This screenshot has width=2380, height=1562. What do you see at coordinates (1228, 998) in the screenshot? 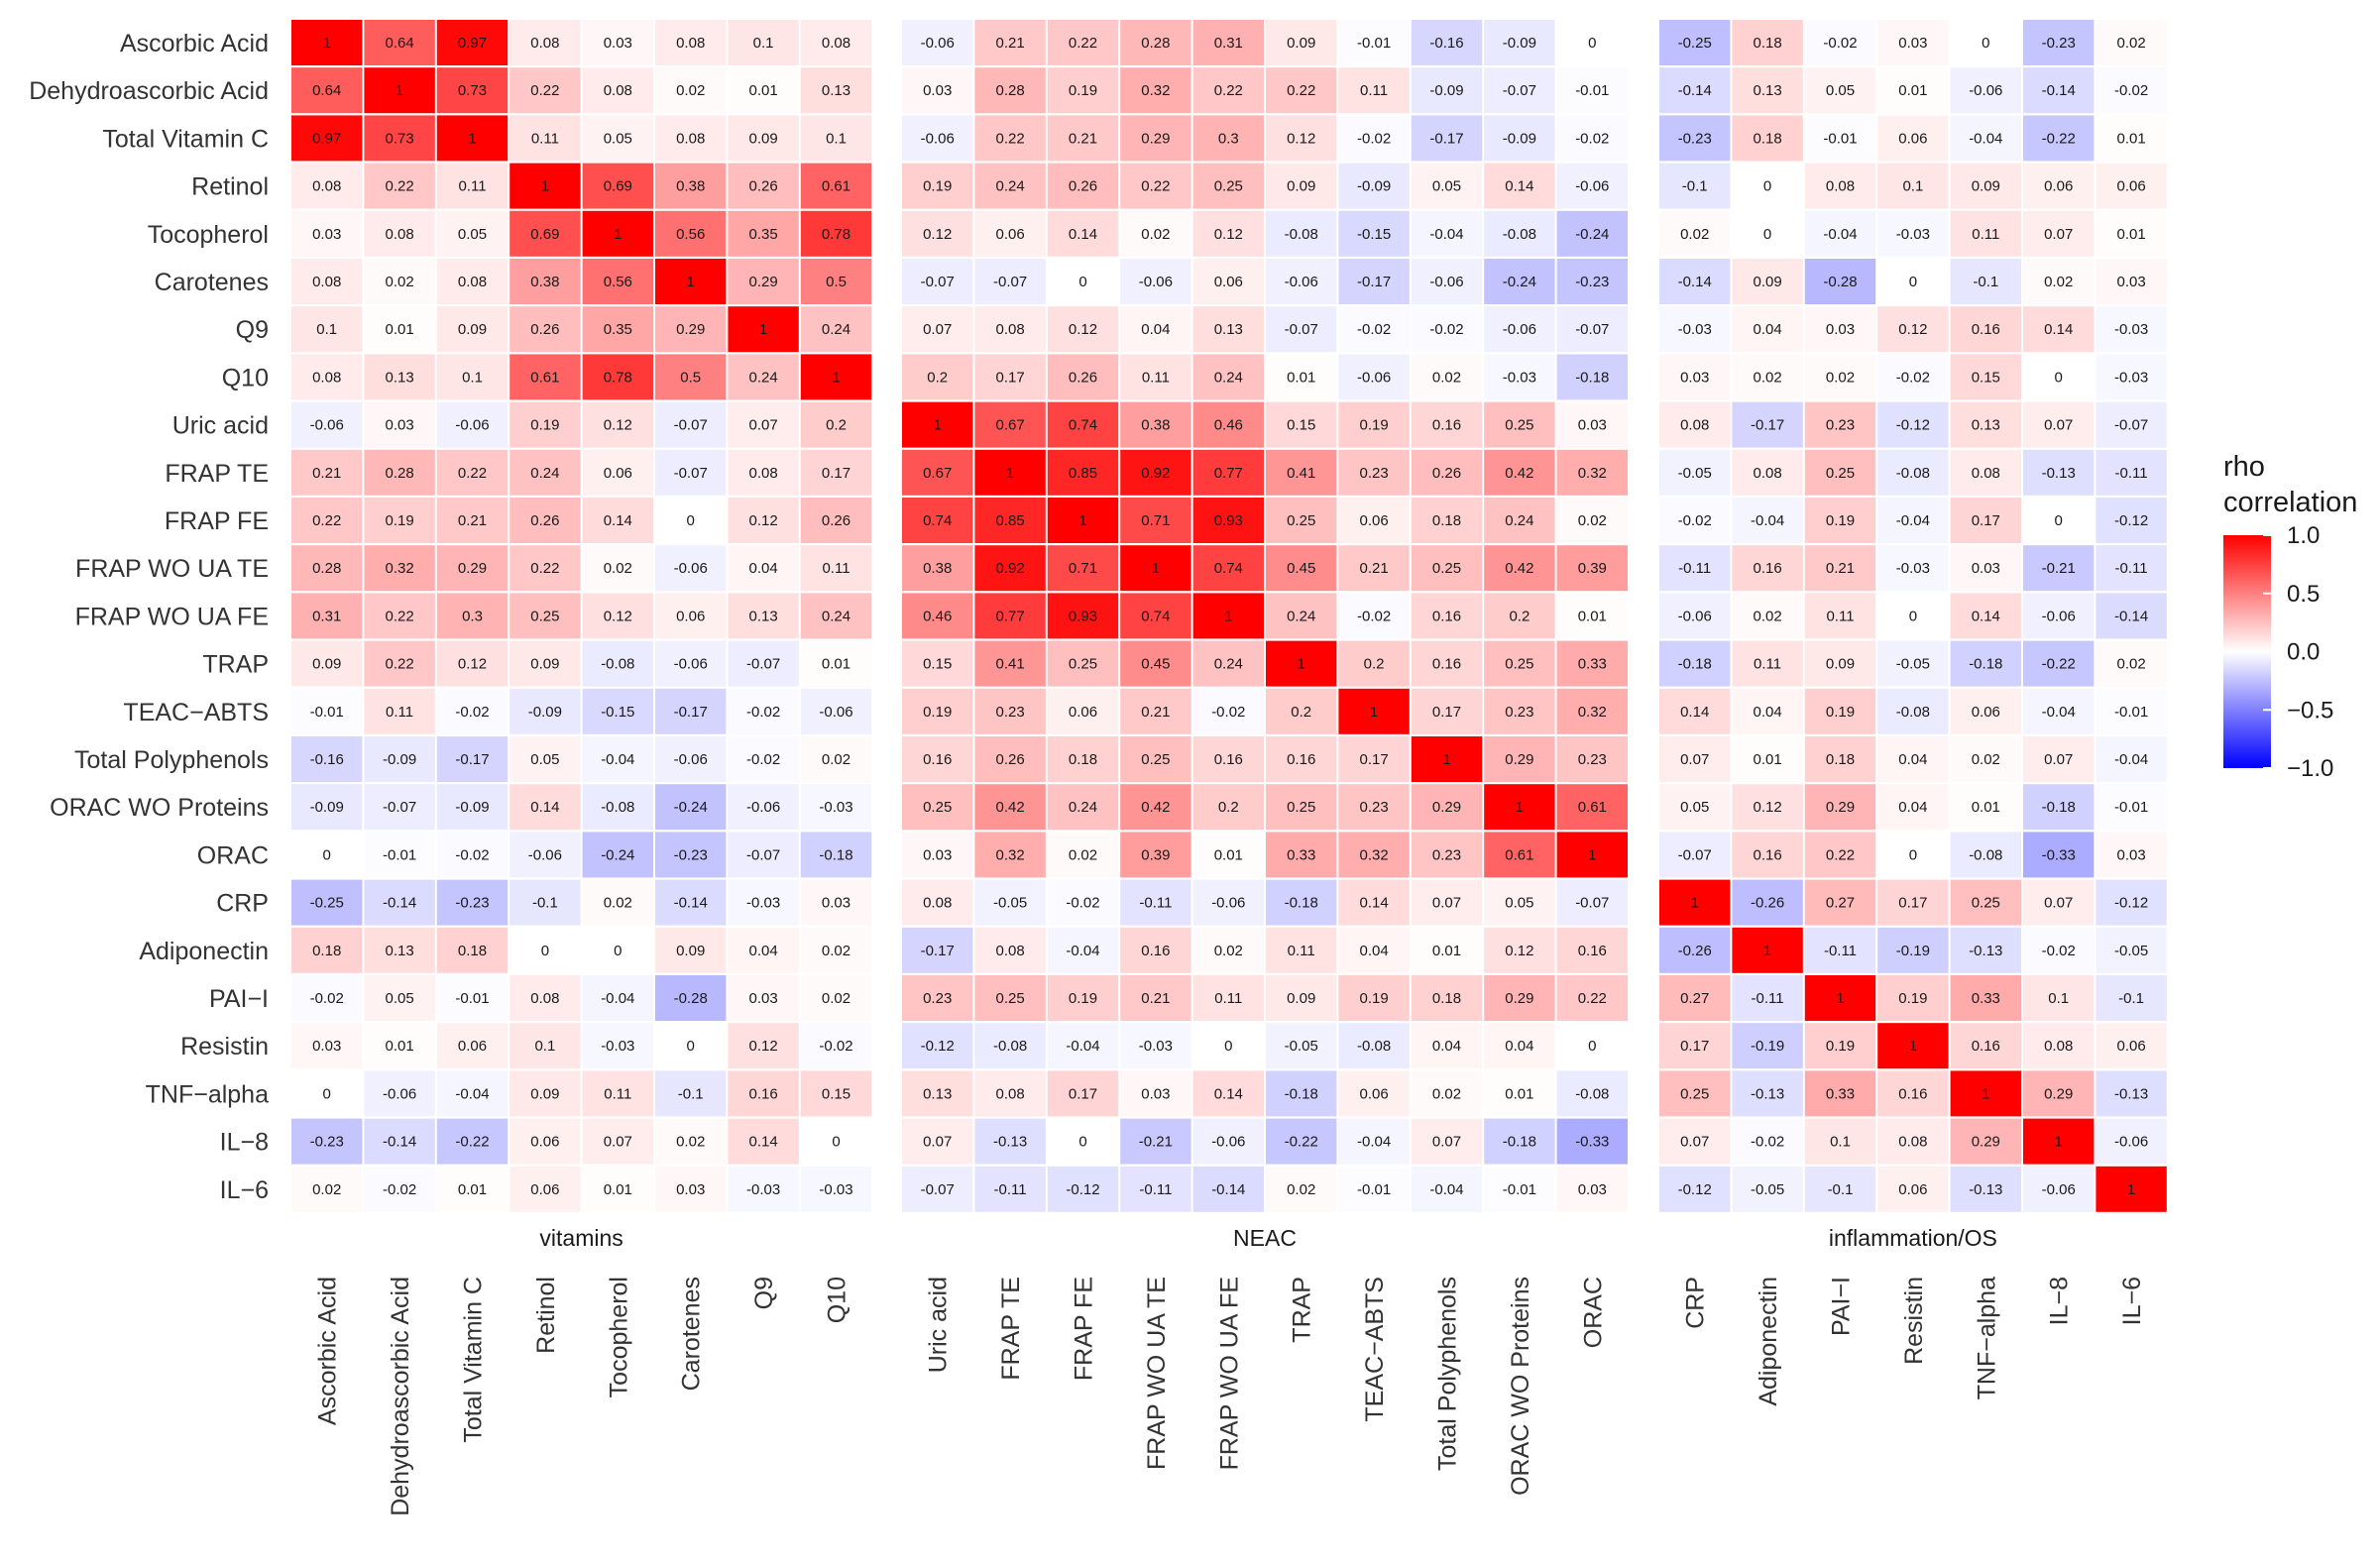
I see `heatmap-cell-pai-i-frap-wo-ua-fe` at bounding box center [1228, 998].